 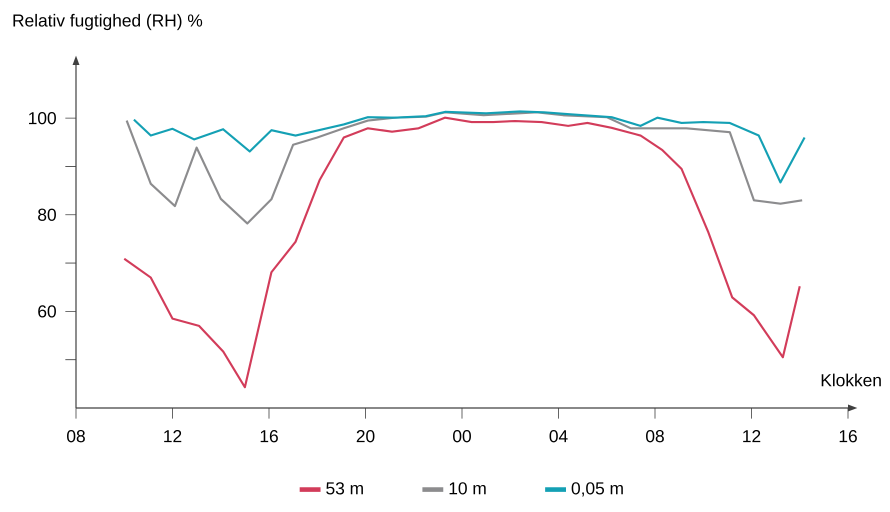 I want to click on x-tick-label: 04, so click(x=559, y=436).